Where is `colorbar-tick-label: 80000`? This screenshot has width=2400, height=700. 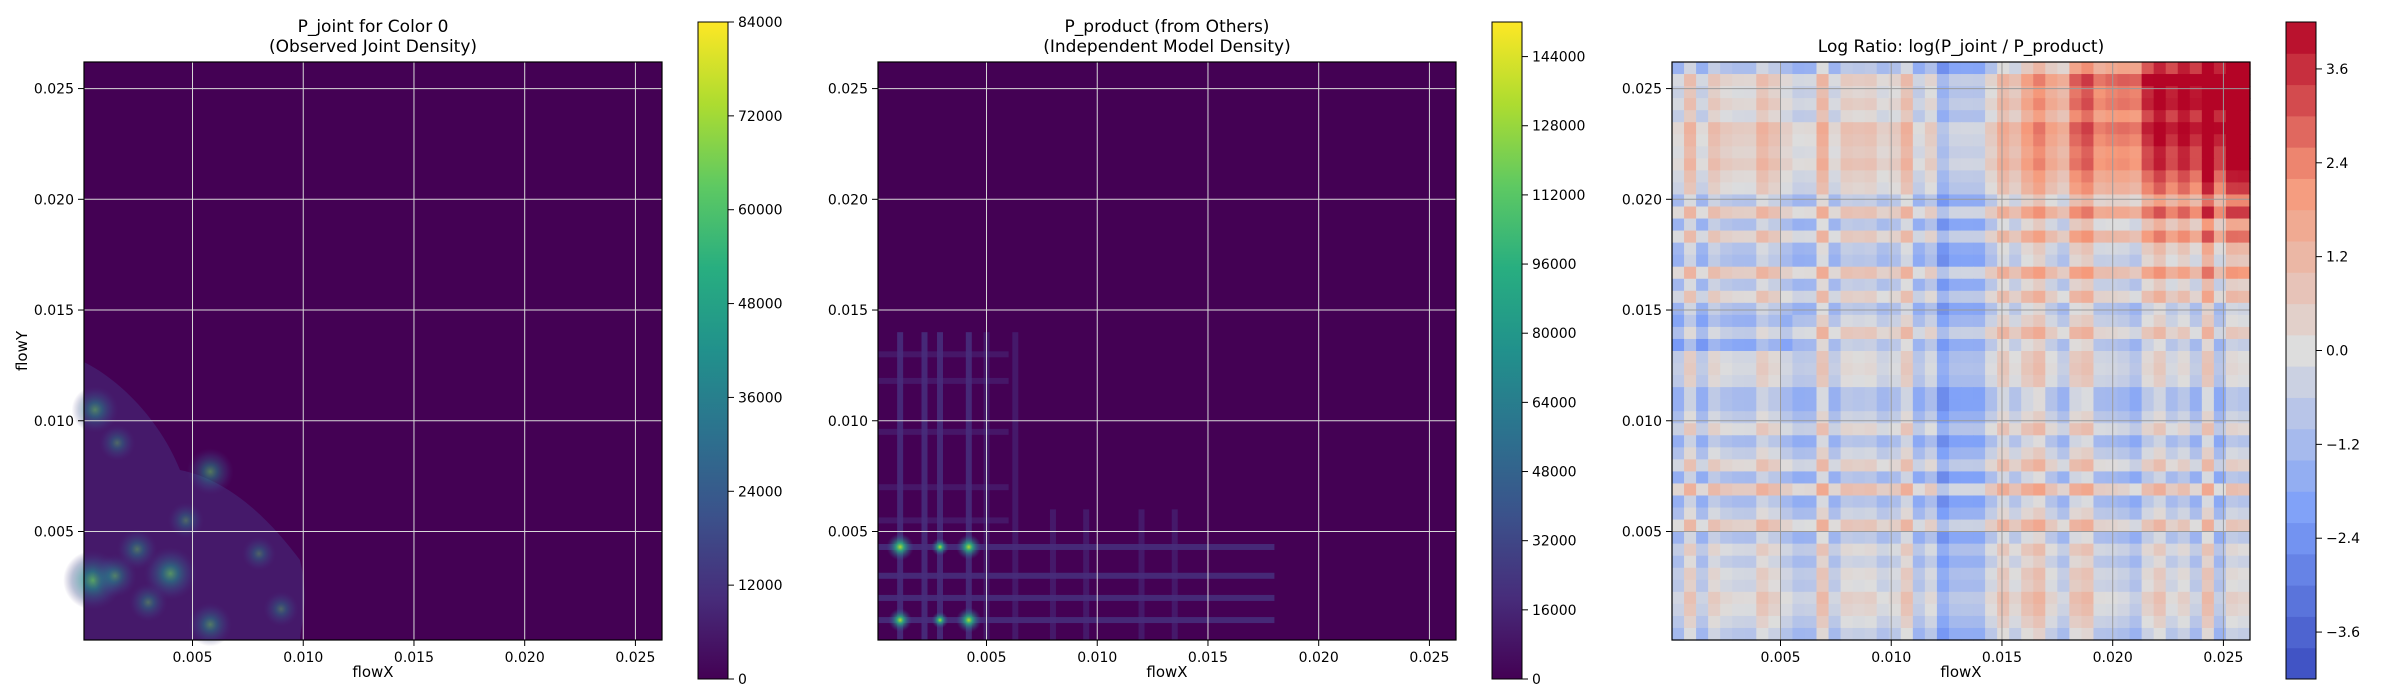
colorbar-tick-label: 80000 is located at coordinates (1554, 334).